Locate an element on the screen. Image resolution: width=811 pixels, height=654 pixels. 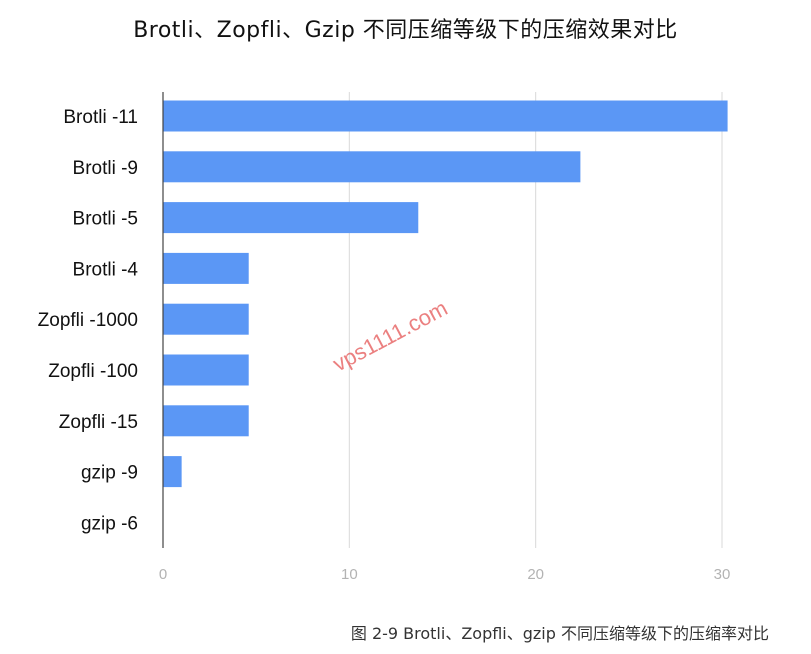
x-tick-labels: 0 10 20 30 is located at coordinates (445, 574).